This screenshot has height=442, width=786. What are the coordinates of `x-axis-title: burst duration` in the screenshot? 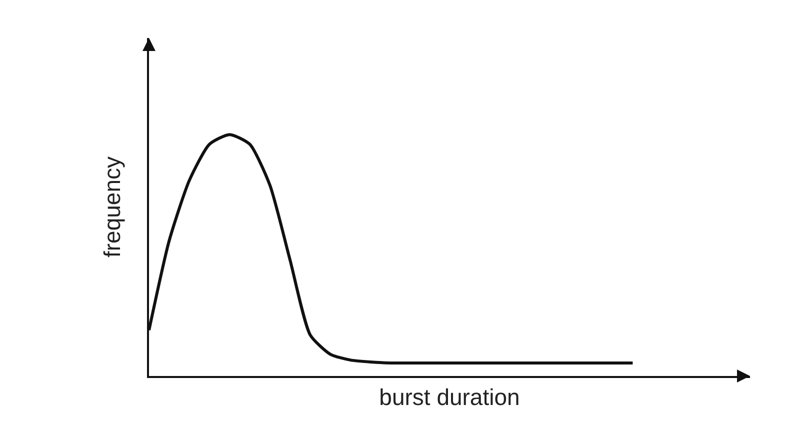 It's located at (449, 397).